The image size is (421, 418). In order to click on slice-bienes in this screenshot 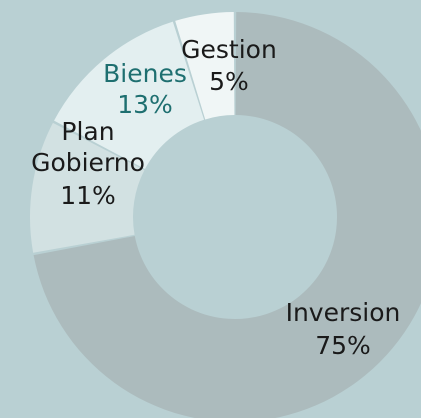, I will do `click(129, 95)`.